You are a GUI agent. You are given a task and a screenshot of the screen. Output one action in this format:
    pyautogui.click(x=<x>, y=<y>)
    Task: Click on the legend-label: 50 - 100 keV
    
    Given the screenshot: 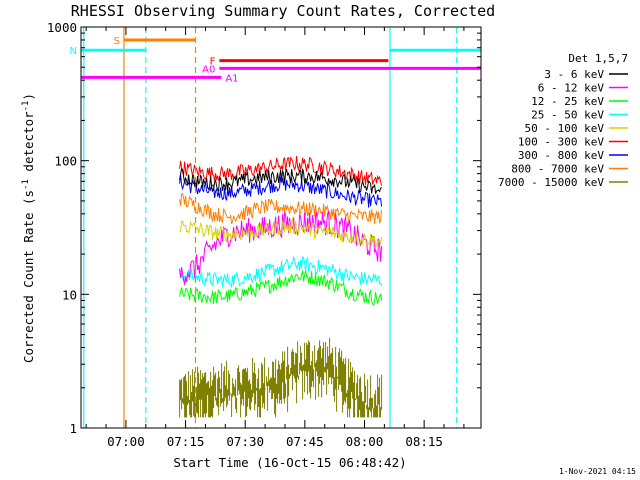 What is the action you would take?
    pyautogui.click(x=565, y=128)
    